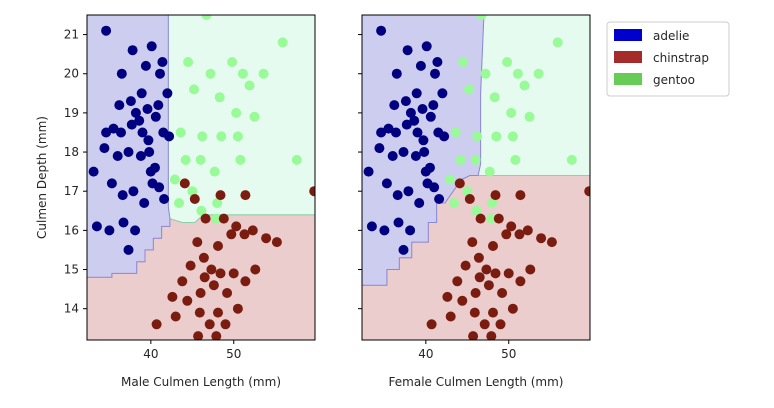 Image resolution: width=774 pixels, height=408 pixels. Describe the element at coordinates (628, 79) in the screenshot. I see `legend-swatch-gentoo` at that location.